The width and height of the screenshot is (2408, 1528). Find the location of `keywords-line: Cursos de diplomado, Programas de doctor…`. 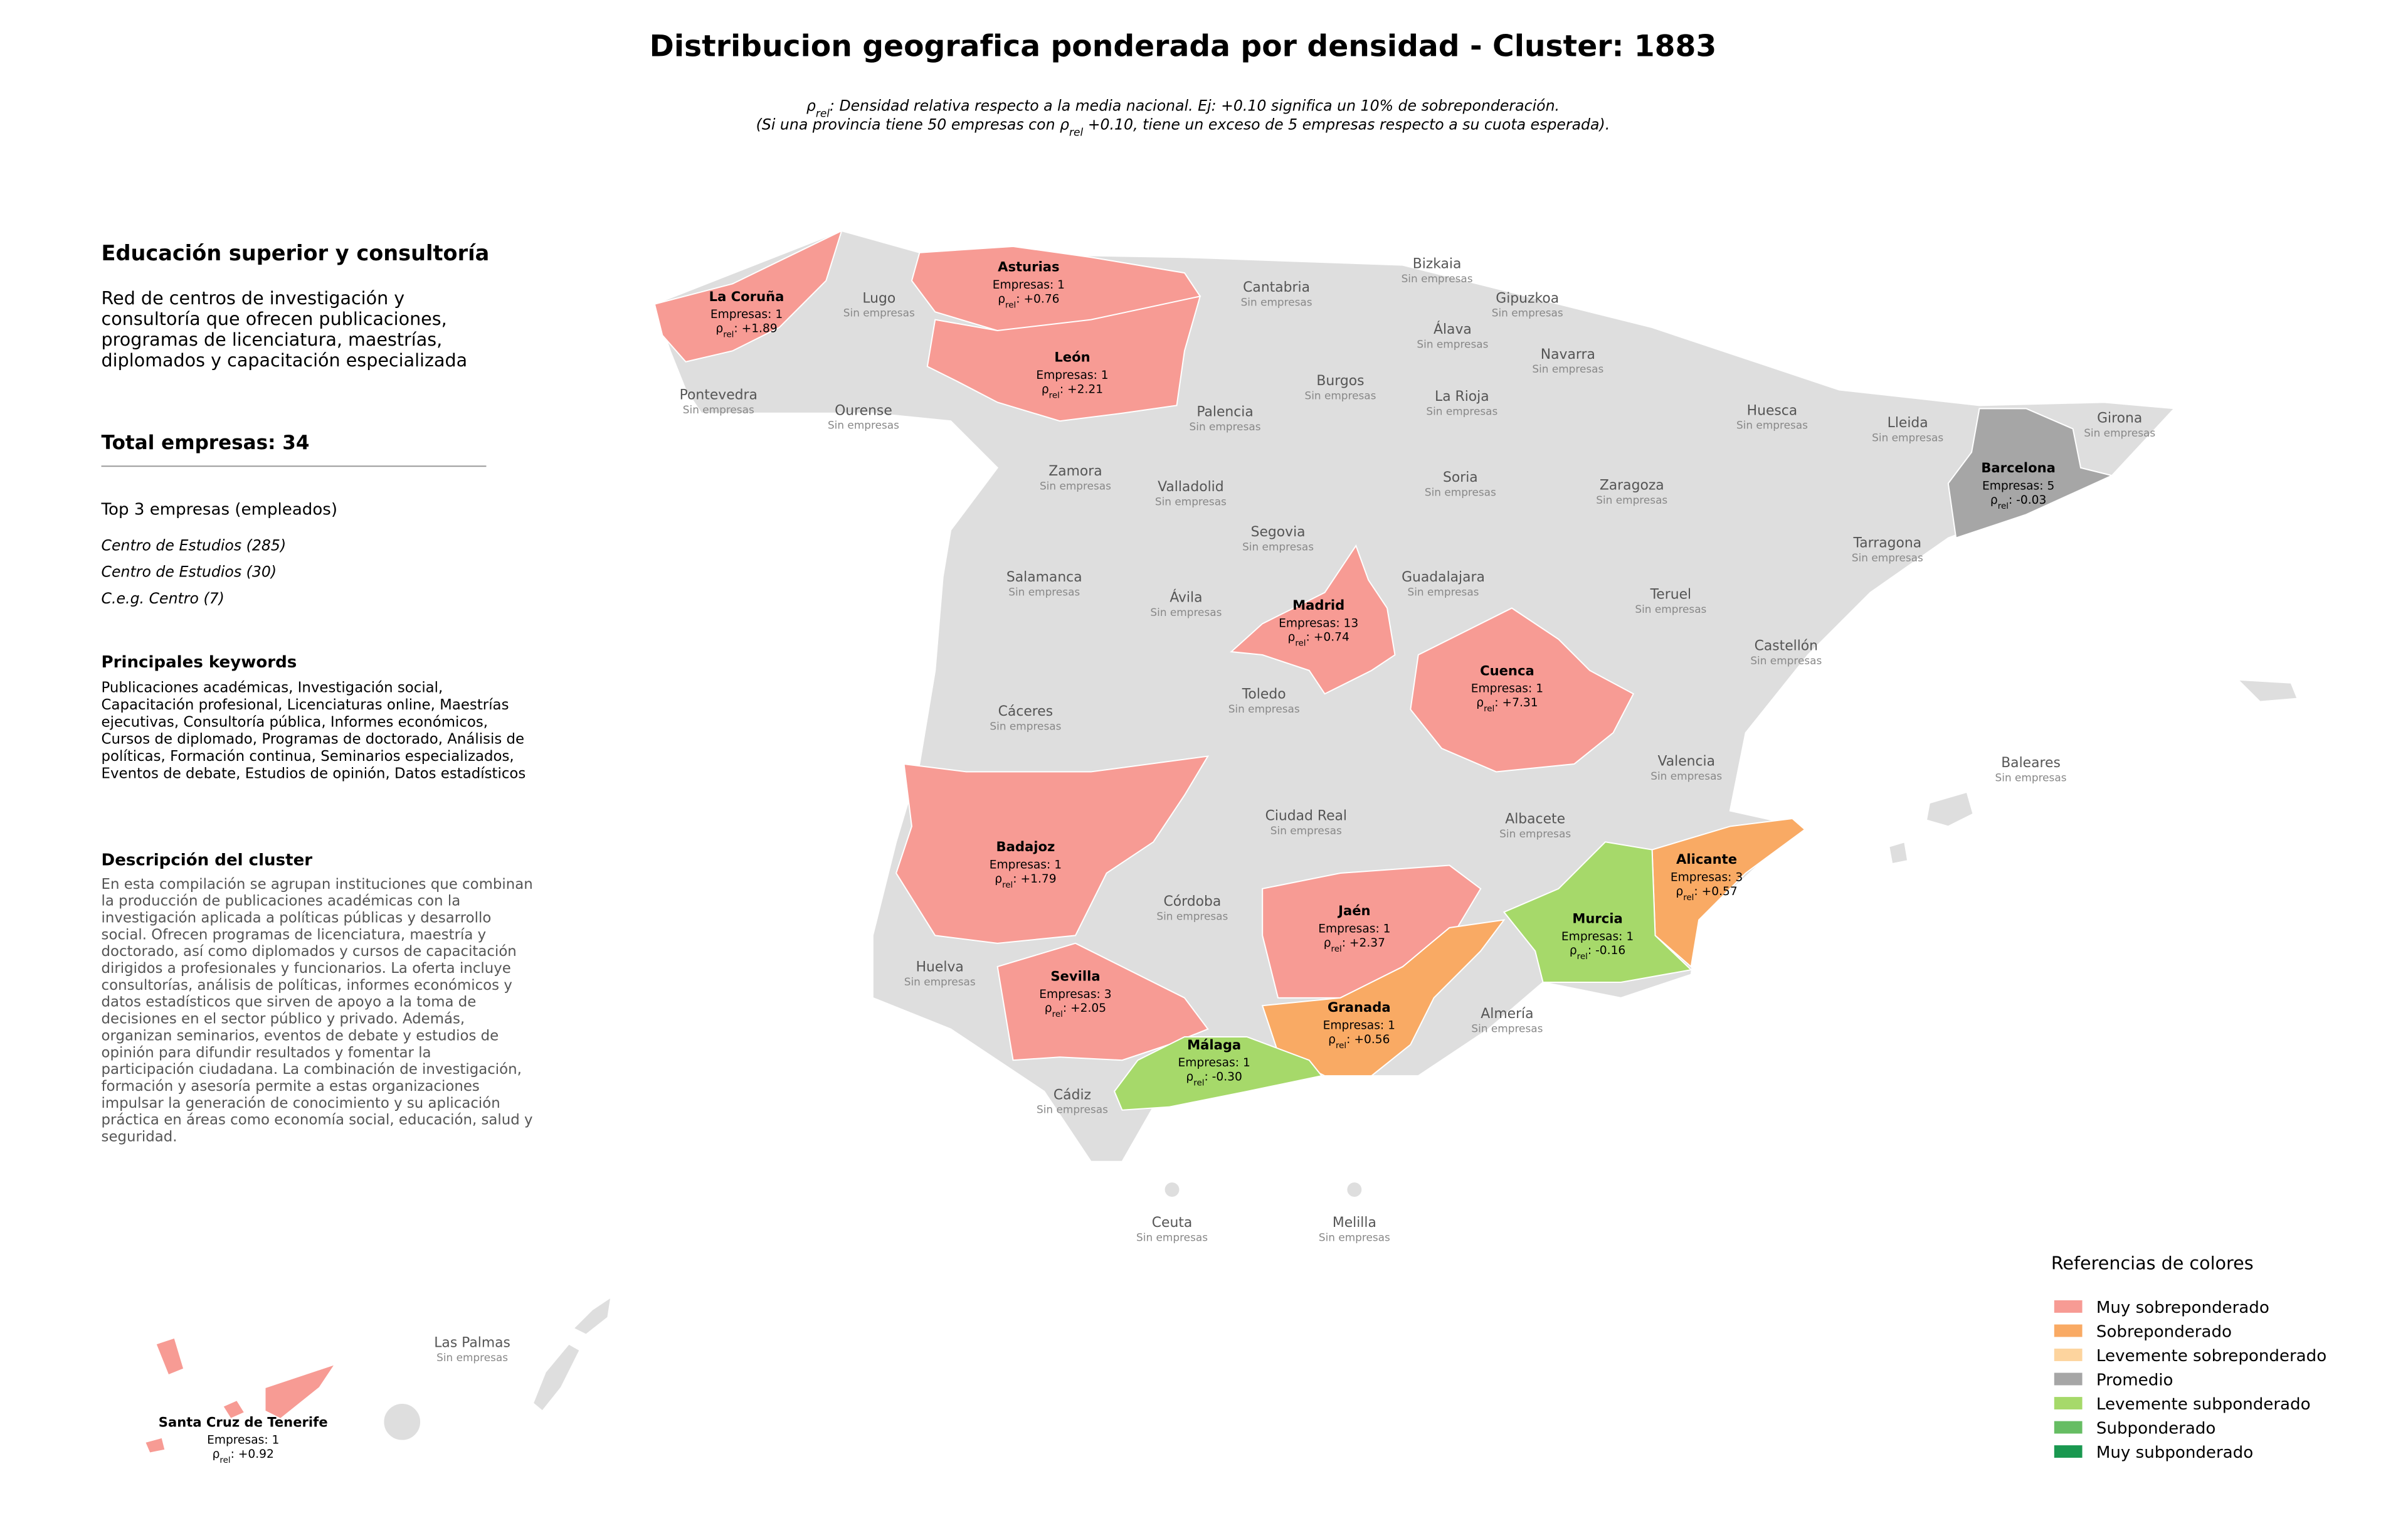

keywords-line: Cursos de diplomado, Programas de doctor… is located at coordinates (313, 739).